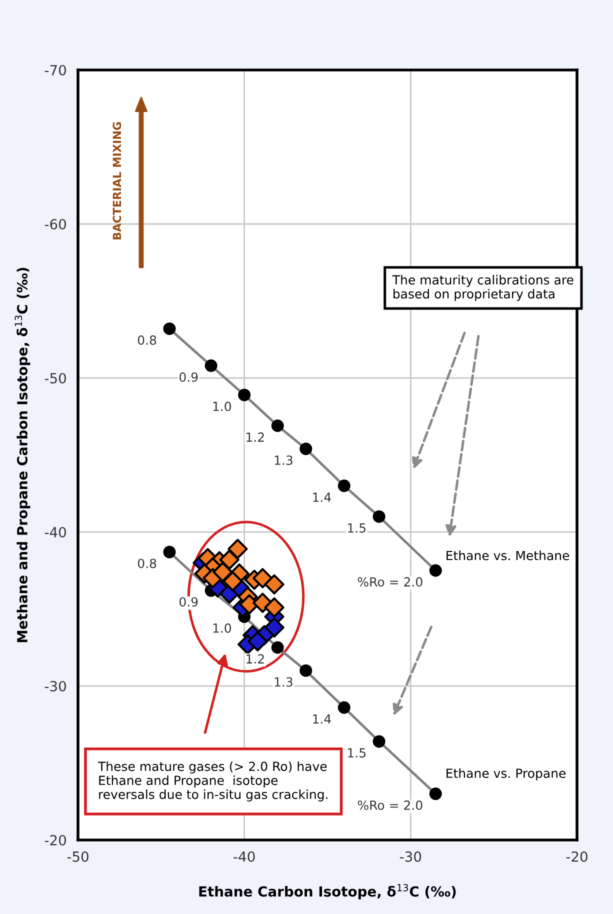 This screenshot has height=914, width=613. Describe the element at coordinates (244, 856) in the screenshot. I see `x-tick-label: -40` at that location.